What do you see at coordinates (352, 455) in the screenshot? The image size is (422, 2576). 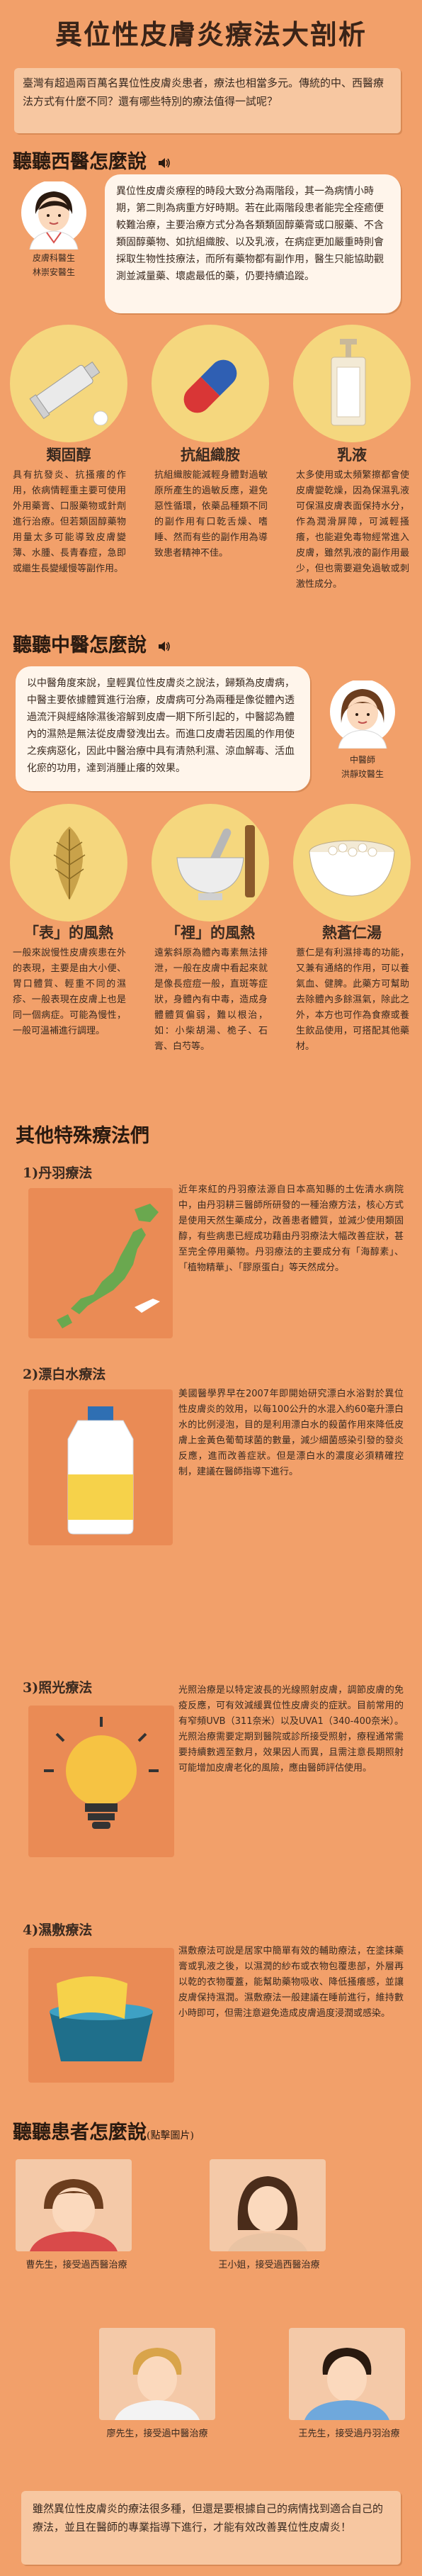 I see `lotion-label: 乳液` at bounding box center [352, 455].